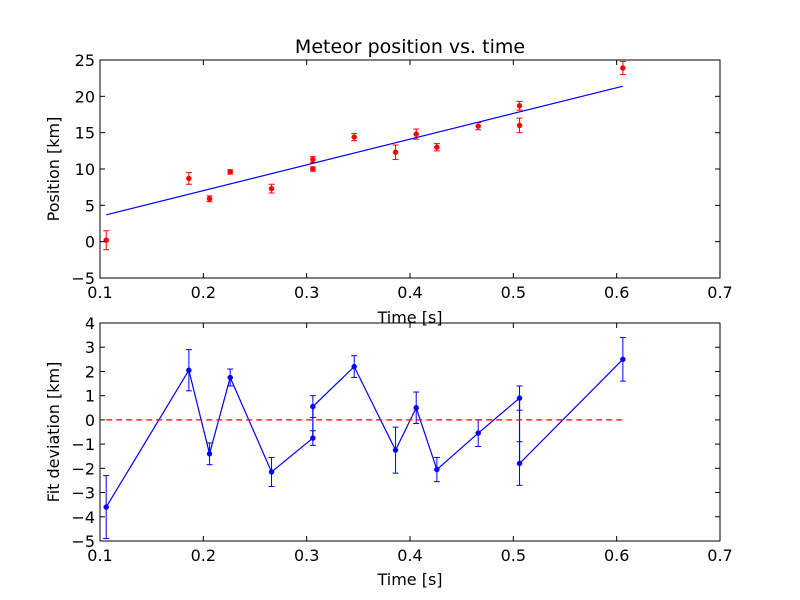  What do you see at coordinates (83, 444) in the screenshot?
I see `deviation-y-tick-label: −1` at bounding box center [83, 444].